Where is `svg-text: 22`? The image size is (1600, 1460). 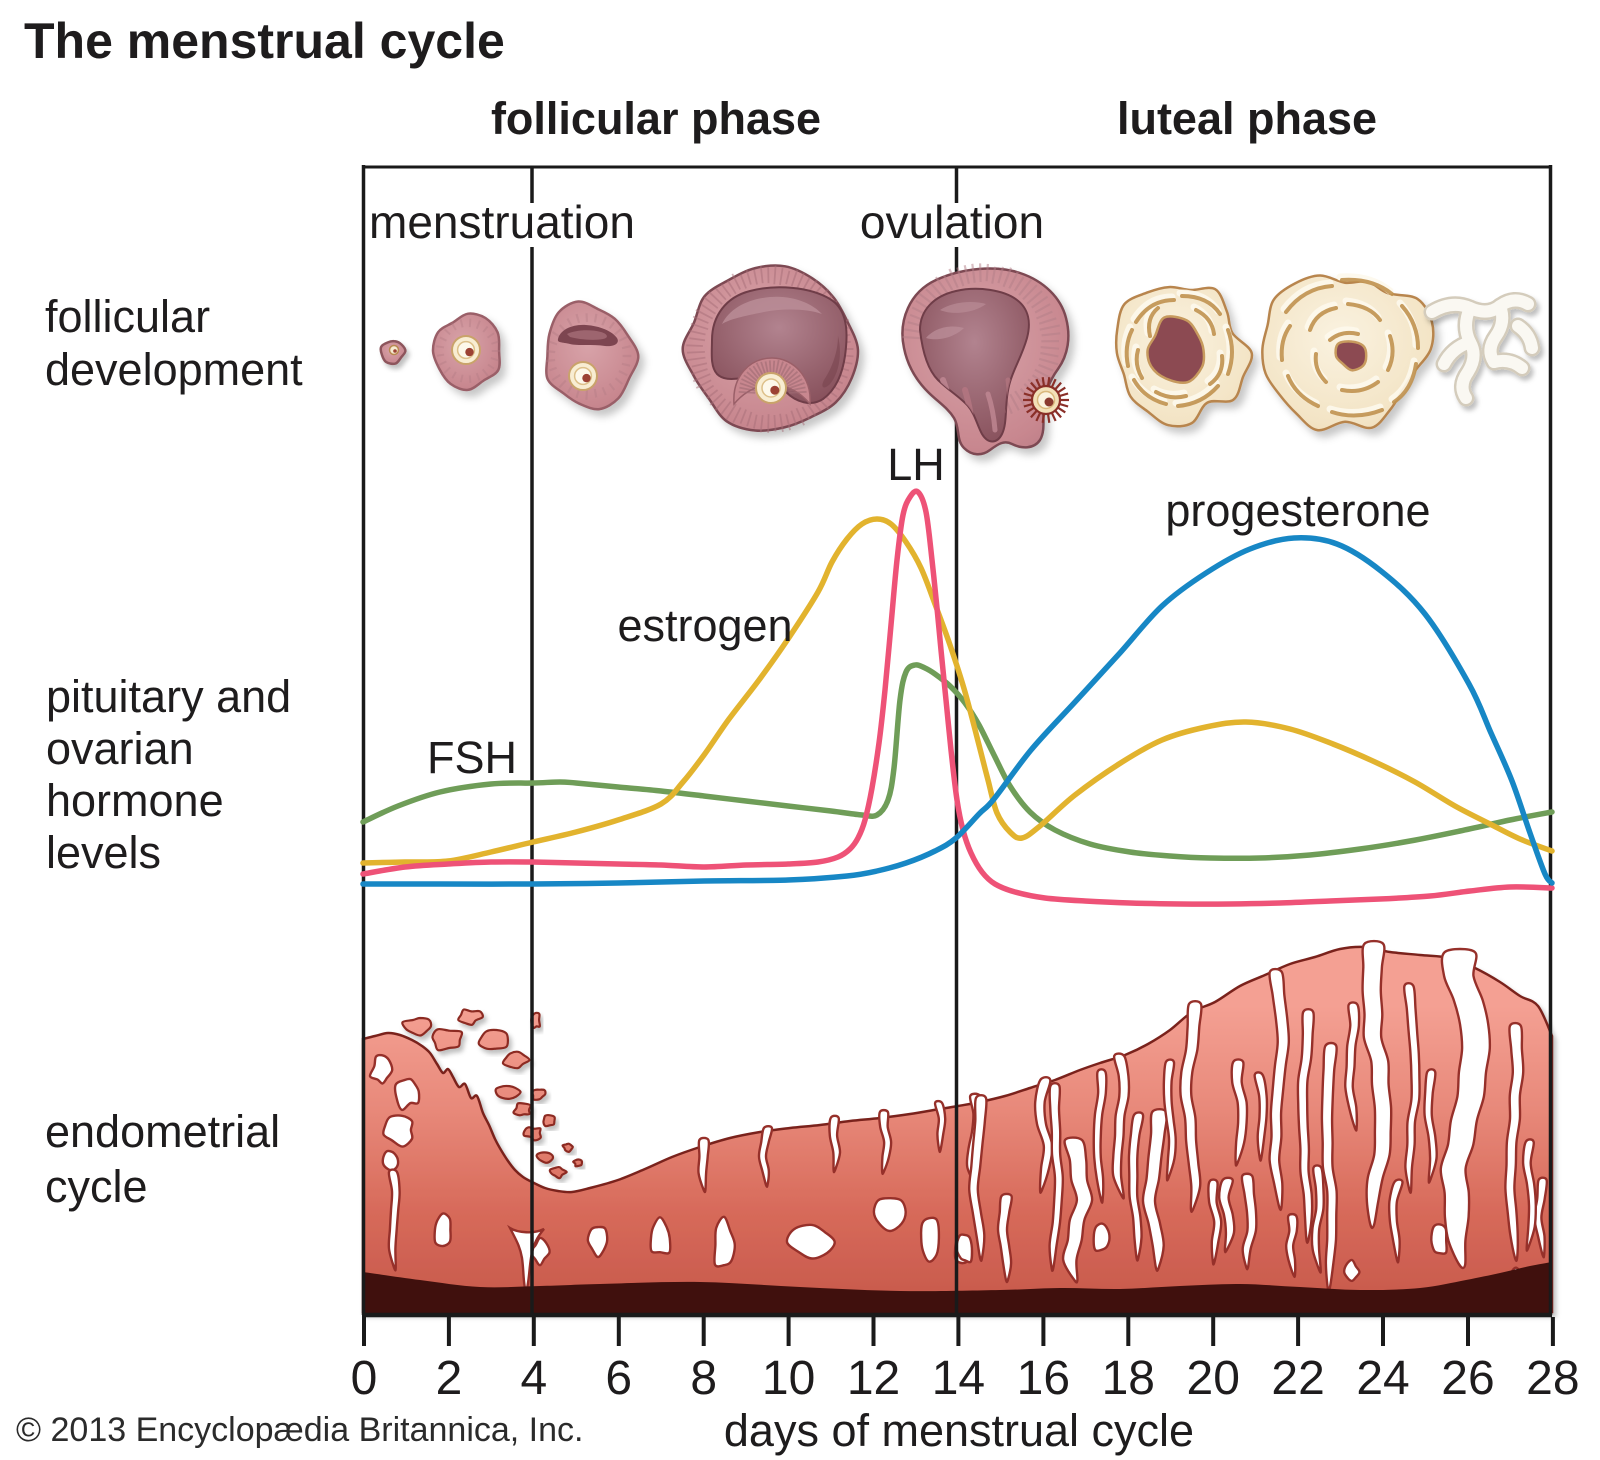
svg-text: 22 is located at coordinates (1297, 1378).